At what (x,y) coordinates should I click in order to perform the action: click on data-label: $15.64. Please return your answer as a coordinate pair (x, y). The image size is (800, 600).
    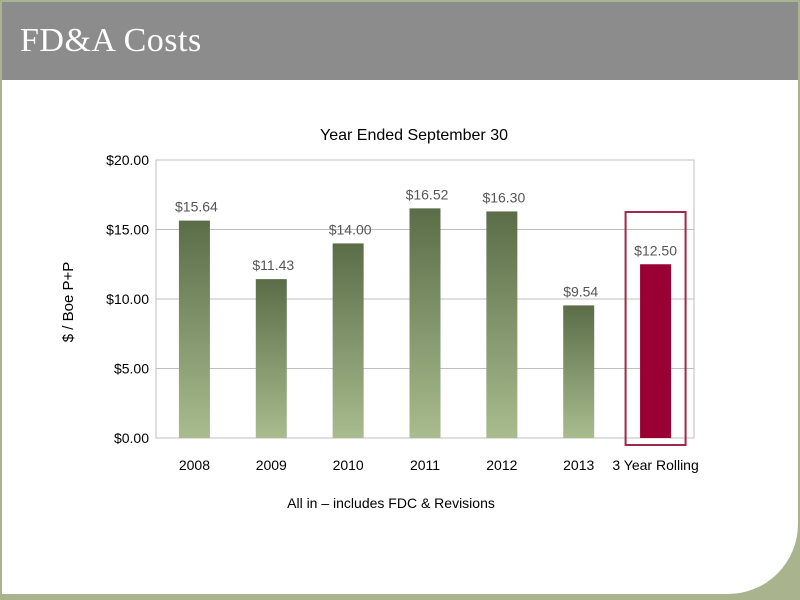
    Looking at the image, I should click on (196, 207).